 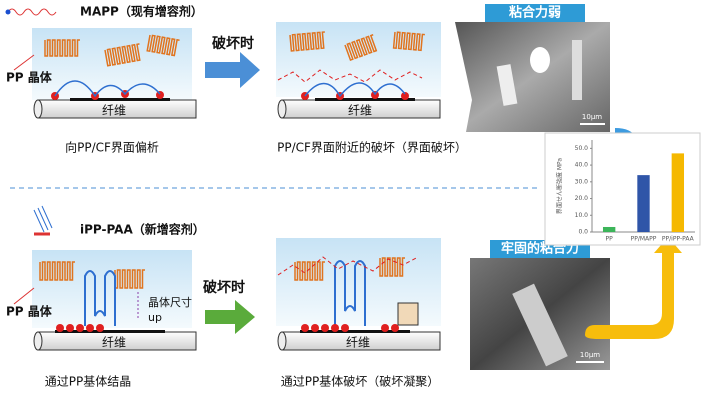 What do you see at coordinates (582, 215) in the screenshot?
I see `y-tick-label: 10.0` at bounding box center [582, 215].